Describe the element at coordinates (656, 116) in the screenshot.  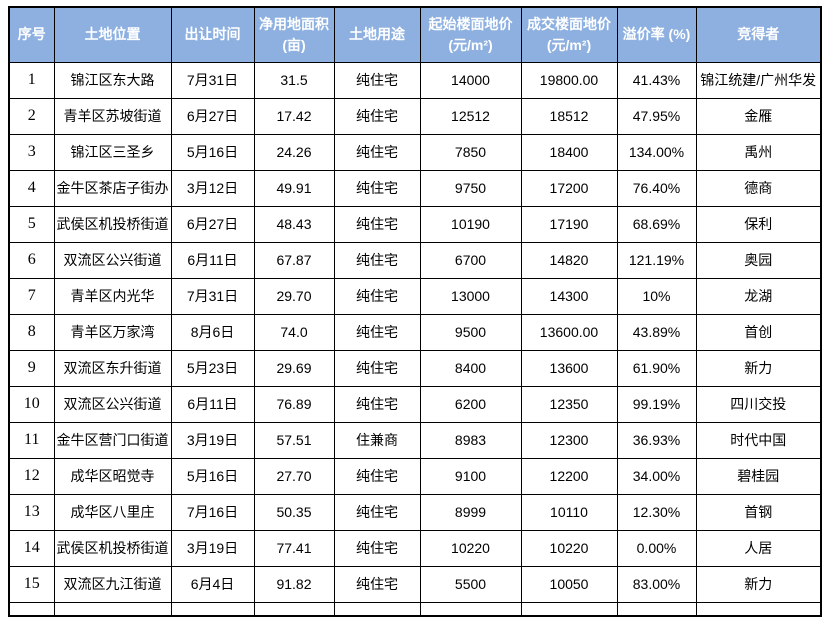
I see `table-cell: 47.95%` at that location.